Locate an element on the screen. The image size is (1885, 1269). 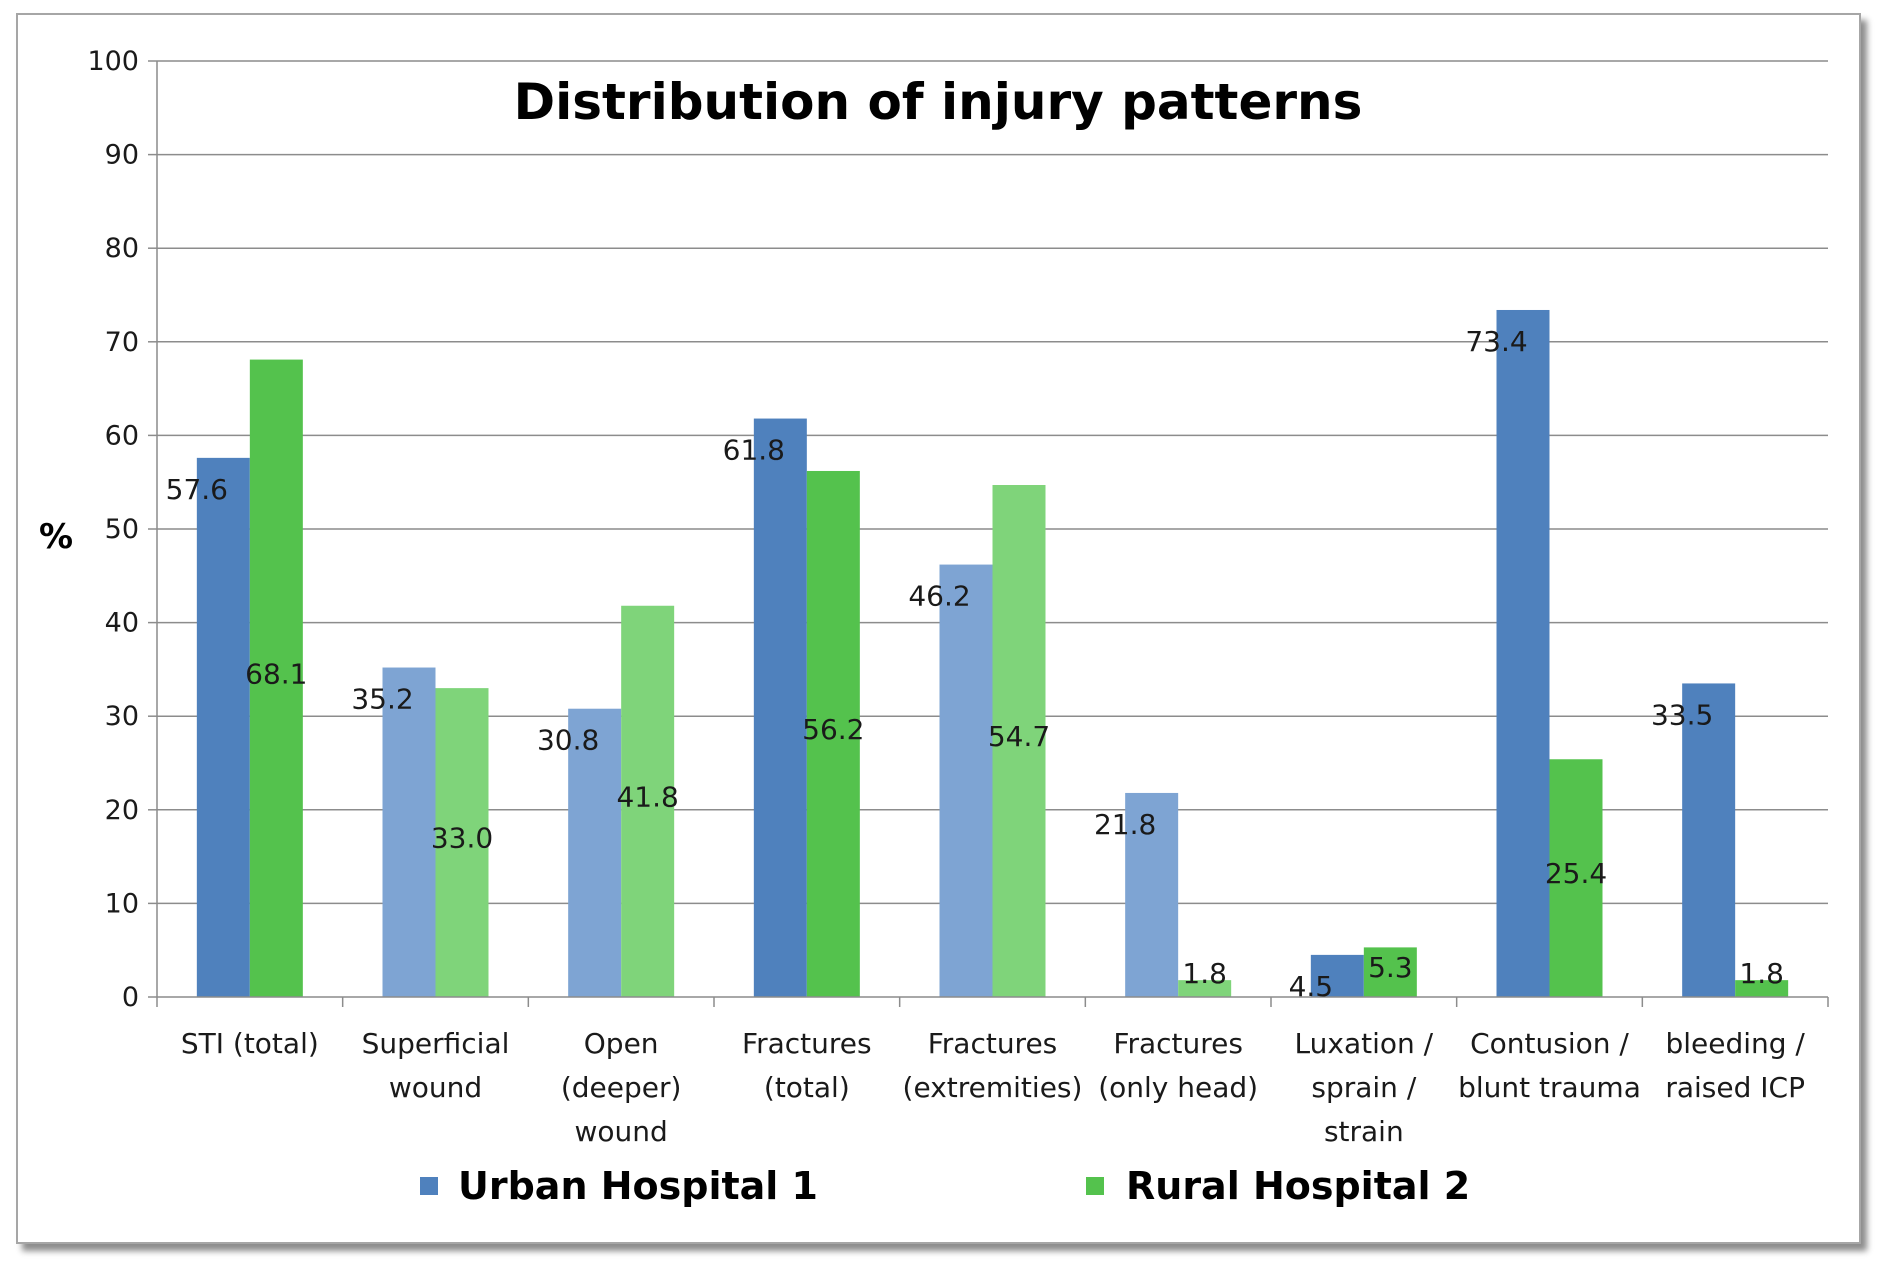
data-label-urban: 4.5 is located at coordinates (1311, 986).